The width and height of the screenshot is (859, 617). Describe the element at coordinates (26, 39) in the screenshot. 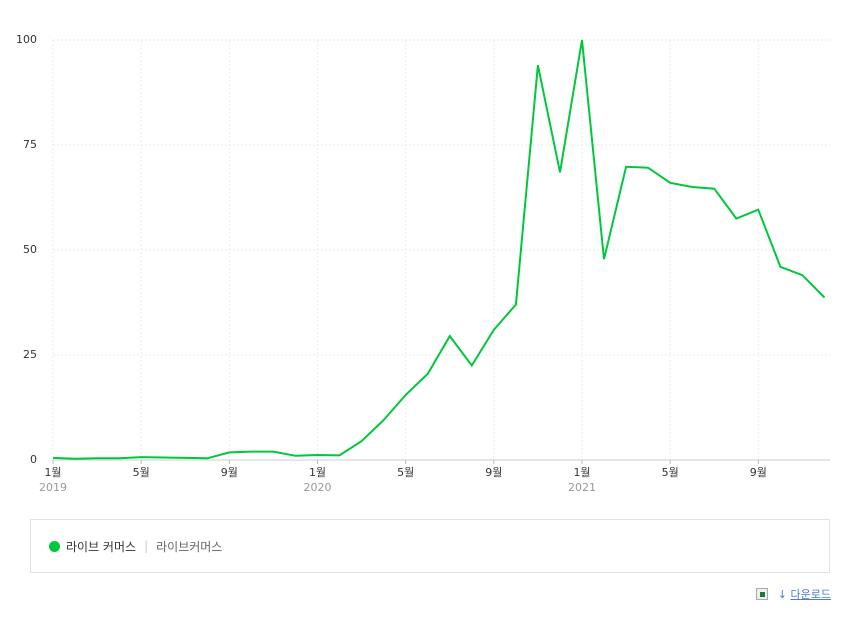

I see `y-tick-label: 100` at that location.